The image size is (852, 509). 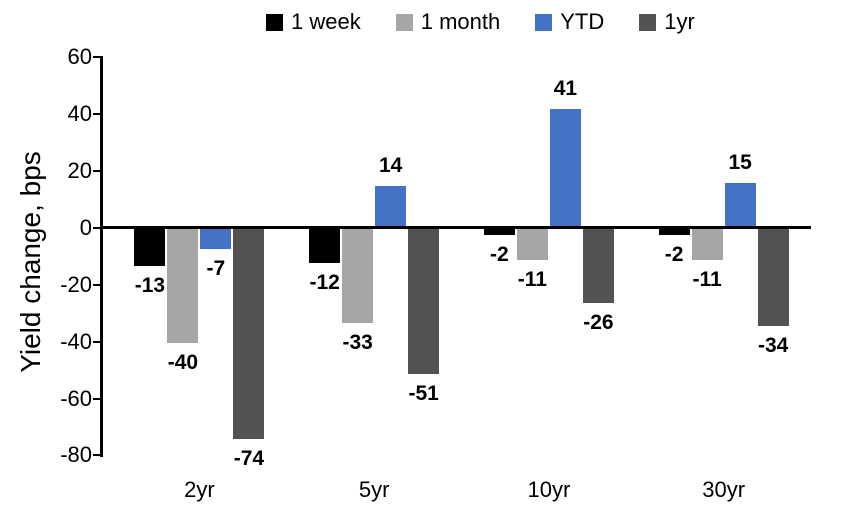 What do you see at coordinates (76, 284) in the screenshot?
I see `y-tick-label: -20` at bounding box center [76, 284].